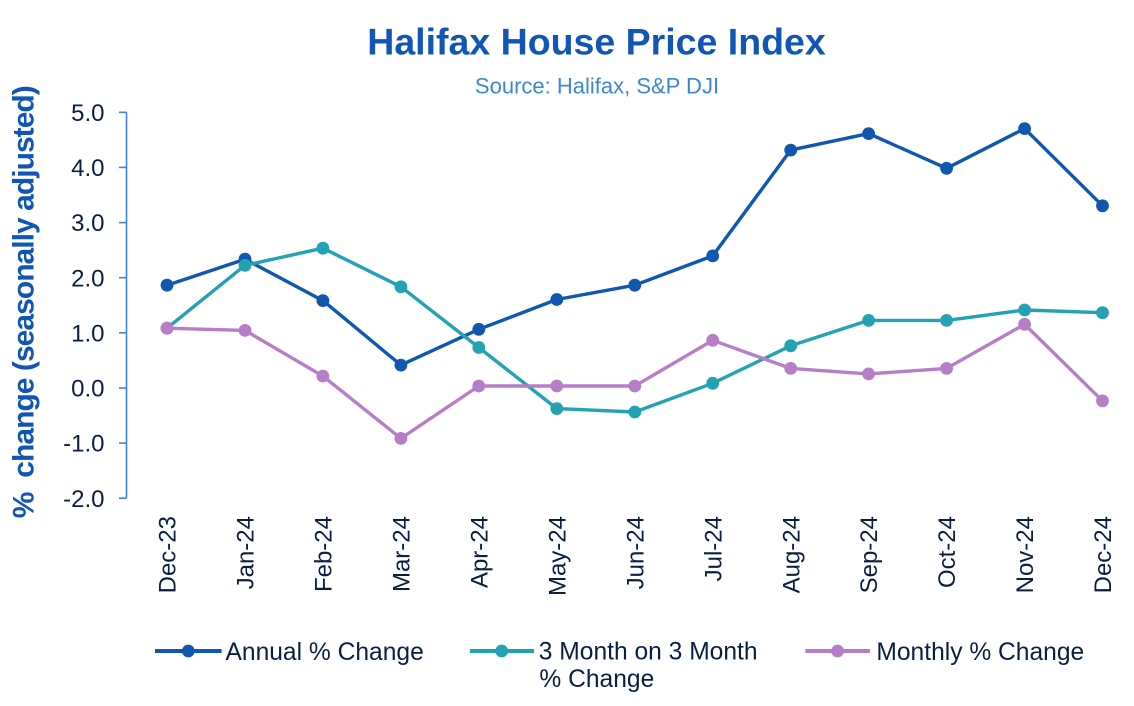 The height and width of the screenshot is (706, 1134). I want to click on svg-text: Jan-24, so click(246, 552).